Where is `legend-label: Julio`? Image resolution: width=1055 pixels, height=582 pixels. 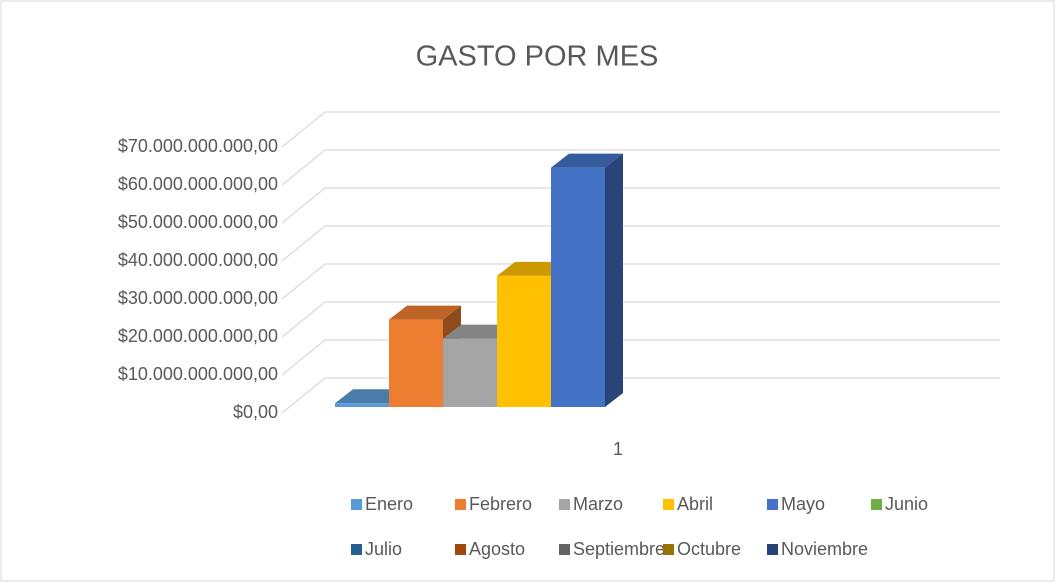
legend-label: Julio is located at coordinates (383, 549).